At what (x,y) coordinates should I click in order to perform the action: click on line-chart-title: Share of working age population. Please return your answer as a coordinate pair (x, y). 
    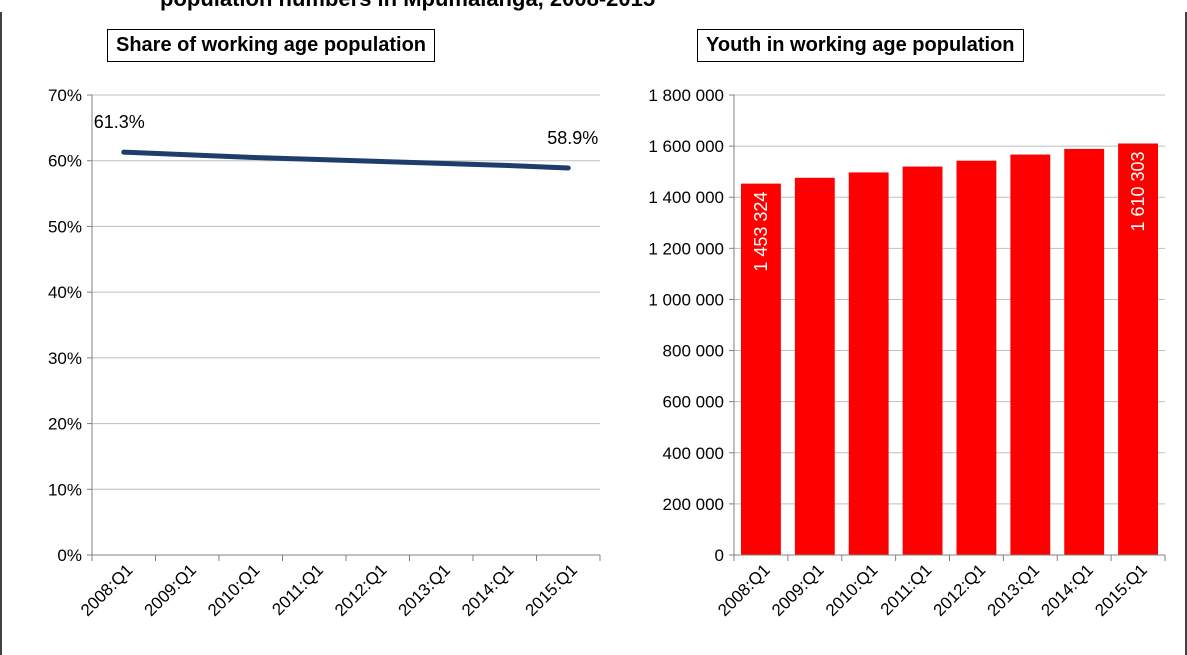
    Looking at the image, I should click on (271, 45).